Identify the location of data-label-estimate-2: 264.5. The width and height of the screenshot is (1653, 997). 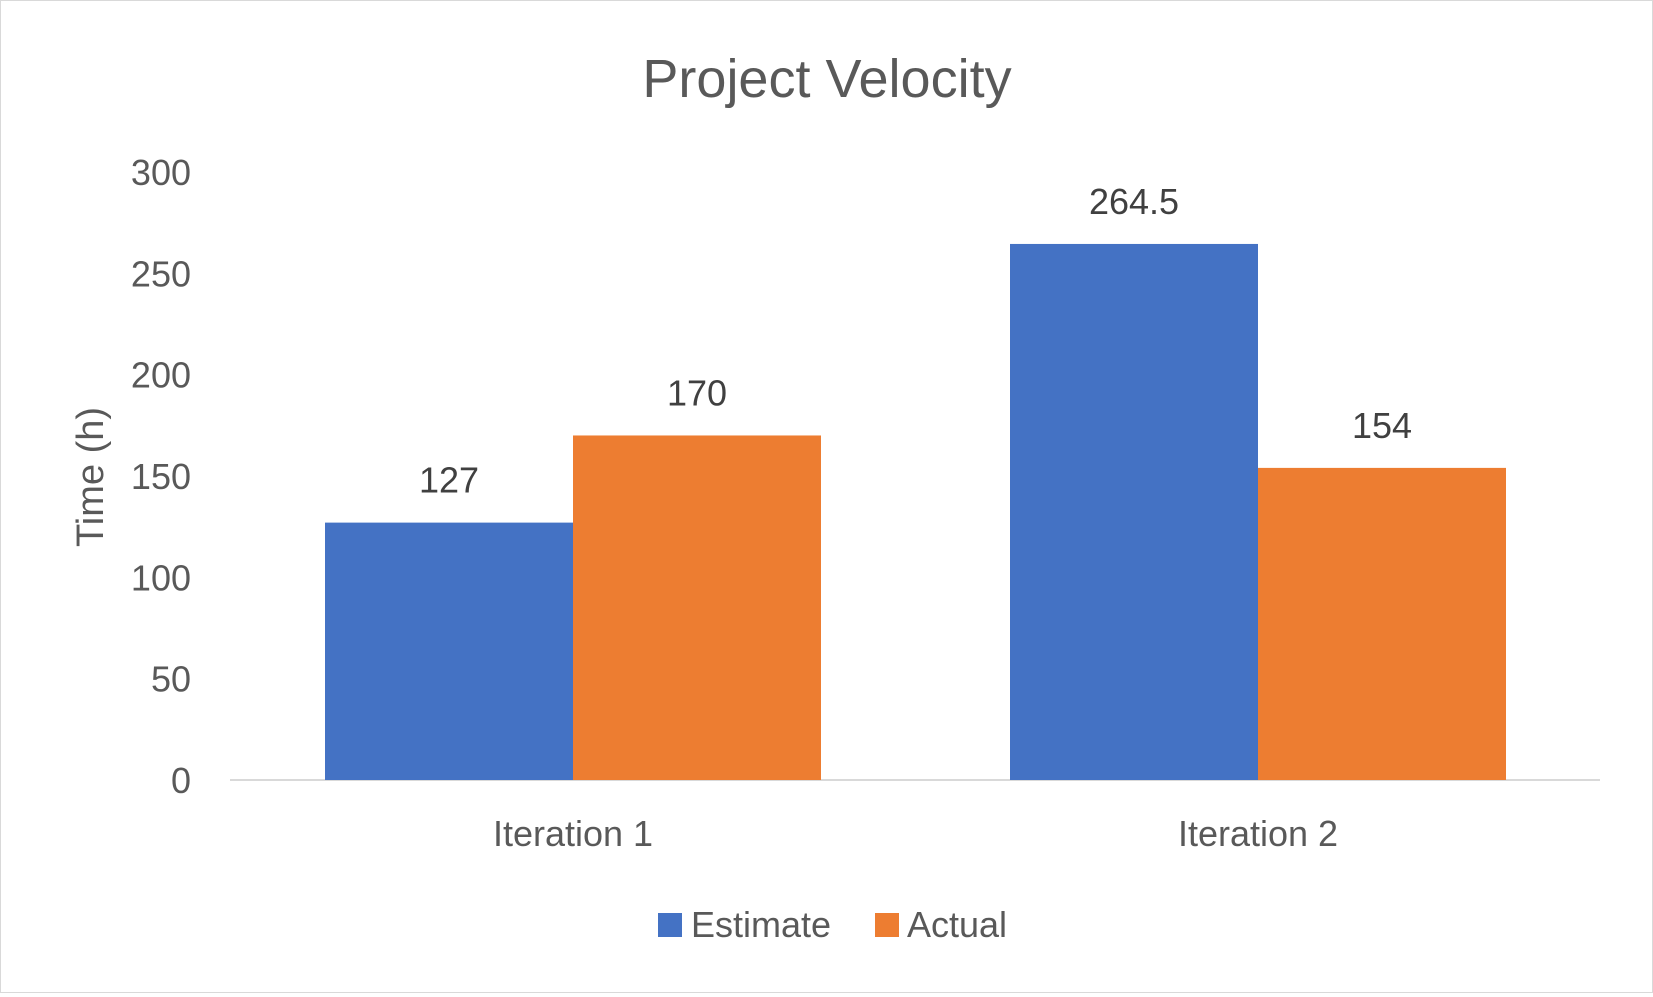
(1134, 201).